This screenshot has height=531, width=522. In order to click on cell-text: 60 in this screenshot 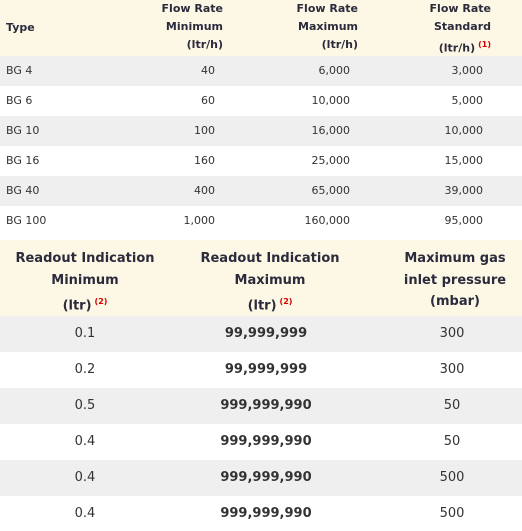, I will do `click(208, 100)`.